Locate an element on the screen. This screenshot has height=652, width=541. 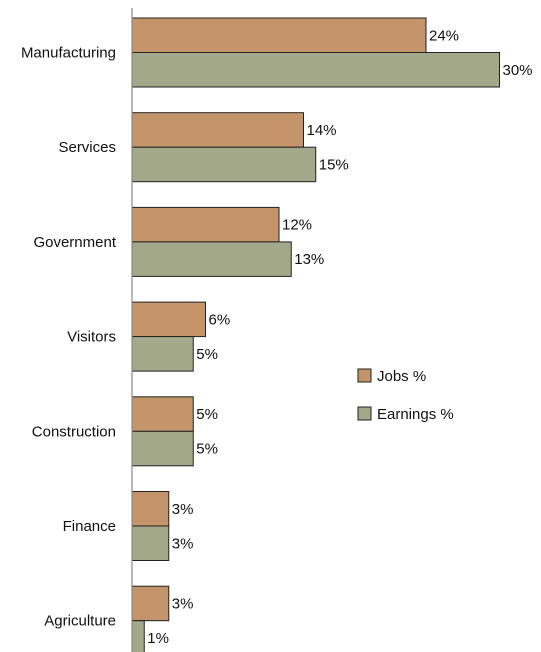
bar-earnings-construction is located at coordinates (162, 448).